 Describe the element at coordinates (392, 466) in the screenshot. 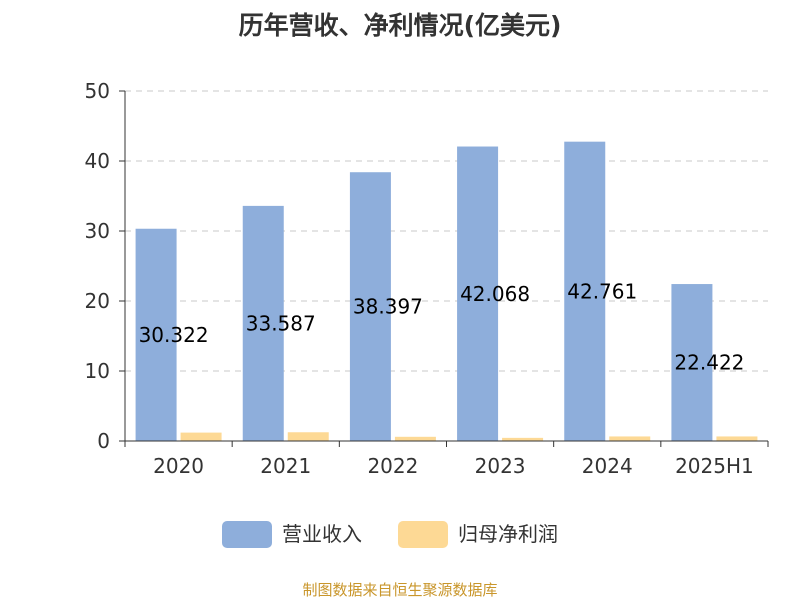

I see `x-tick-label: 2022` at that location.